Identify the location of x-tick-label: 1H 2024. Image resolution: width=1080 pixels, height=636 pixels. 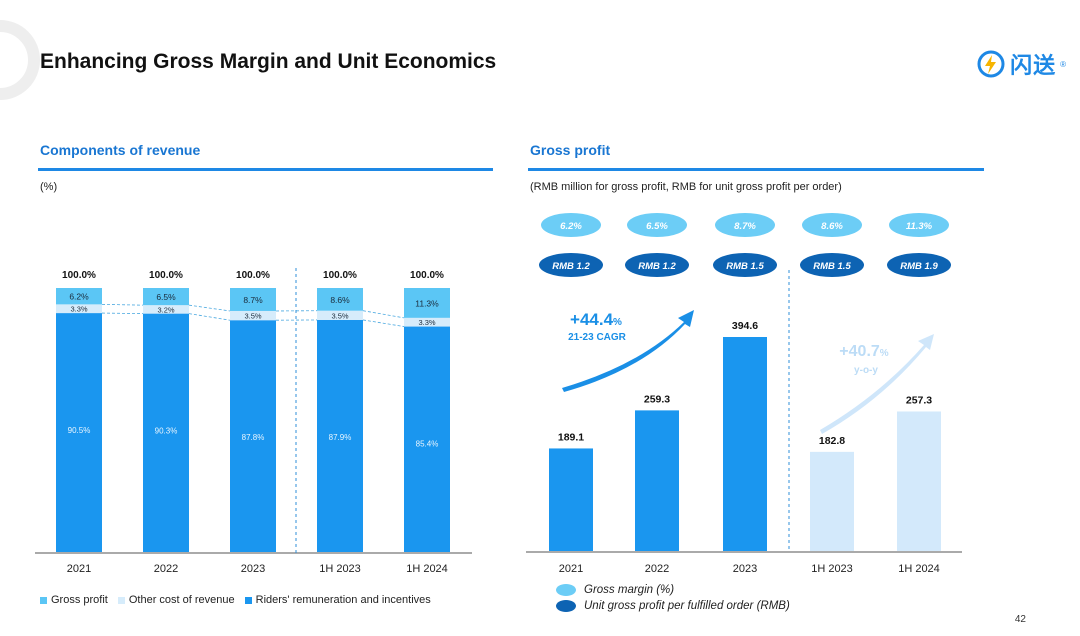
(427, 569).